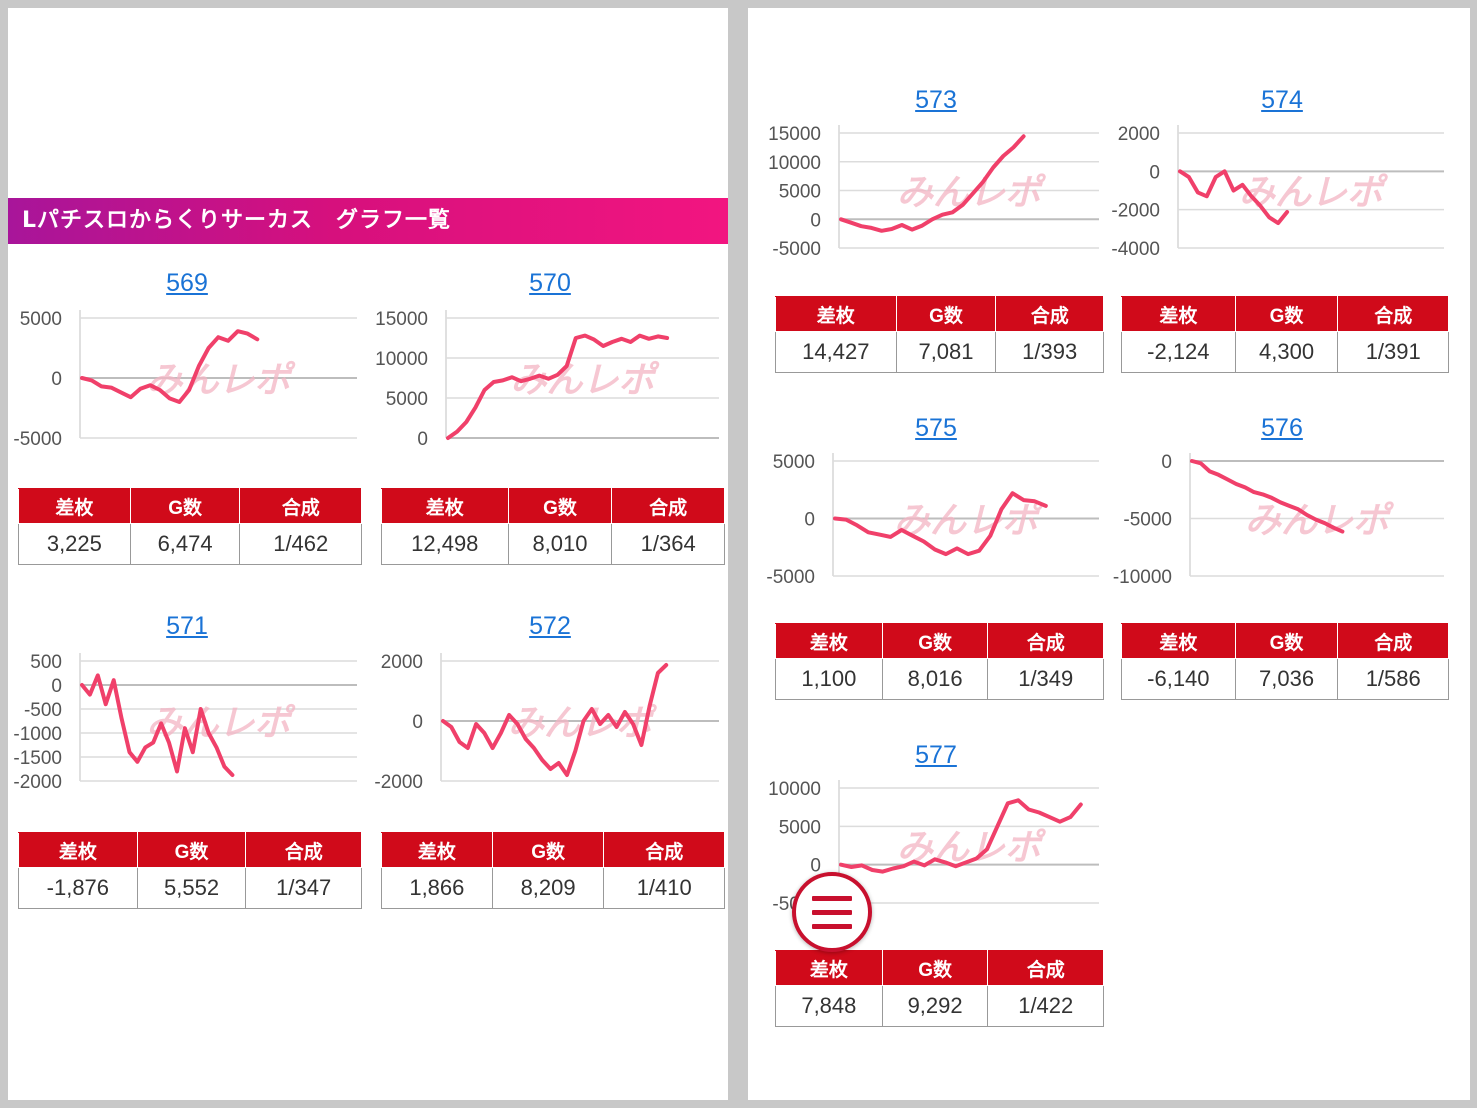 The width and height of the screenshot is (1477, 1108). Describe the element at coordinates (1393, 679) in the screenshot. I see `combined-value: 1/586` at that location.